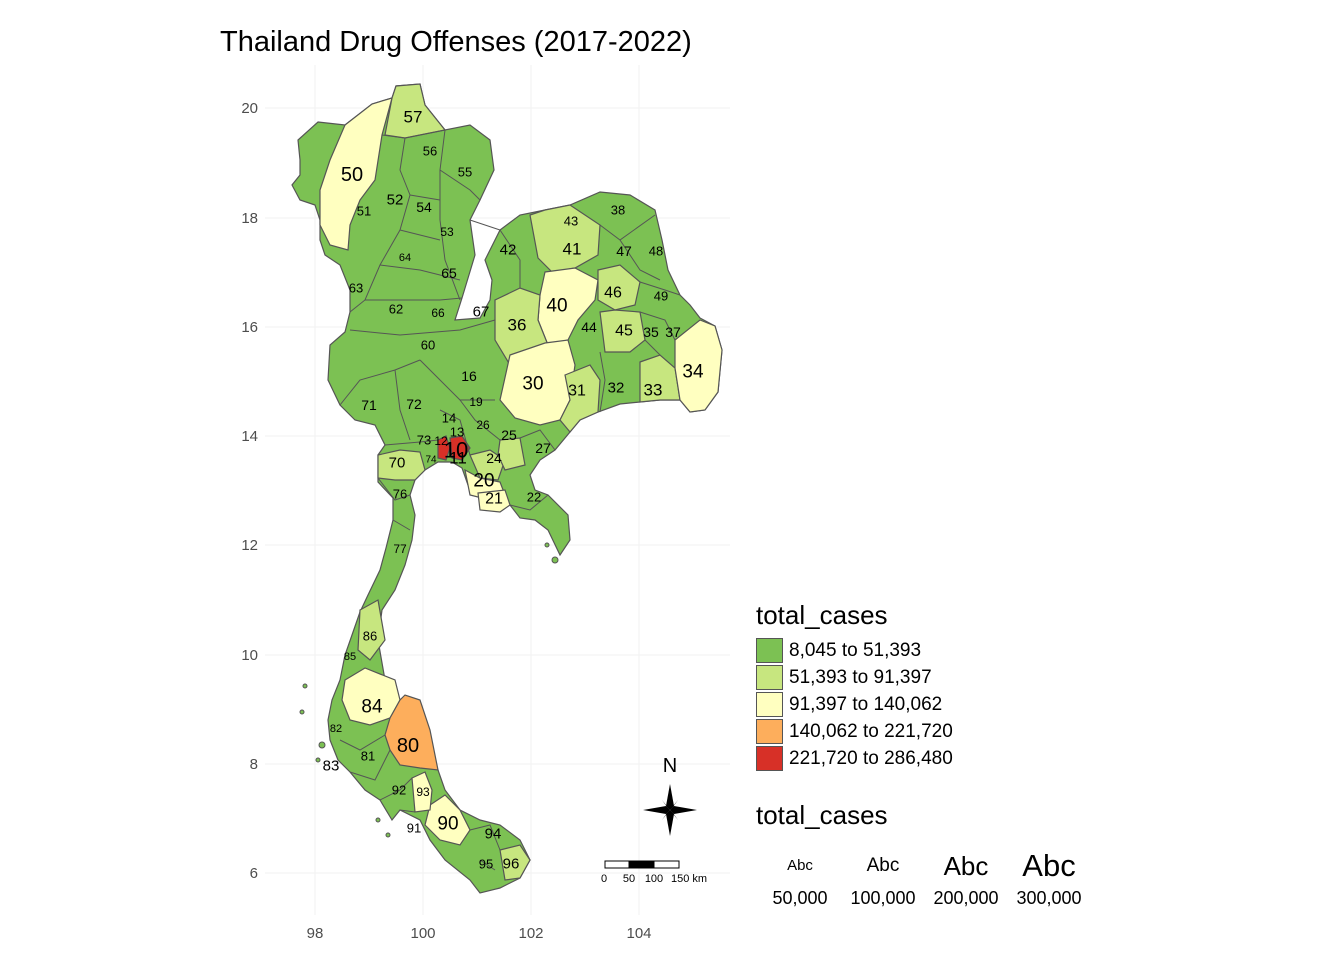  What do you see at coordinates (534, 497) in the screenshot?
I see `province-label: 22` at bounding box center [534, 497].